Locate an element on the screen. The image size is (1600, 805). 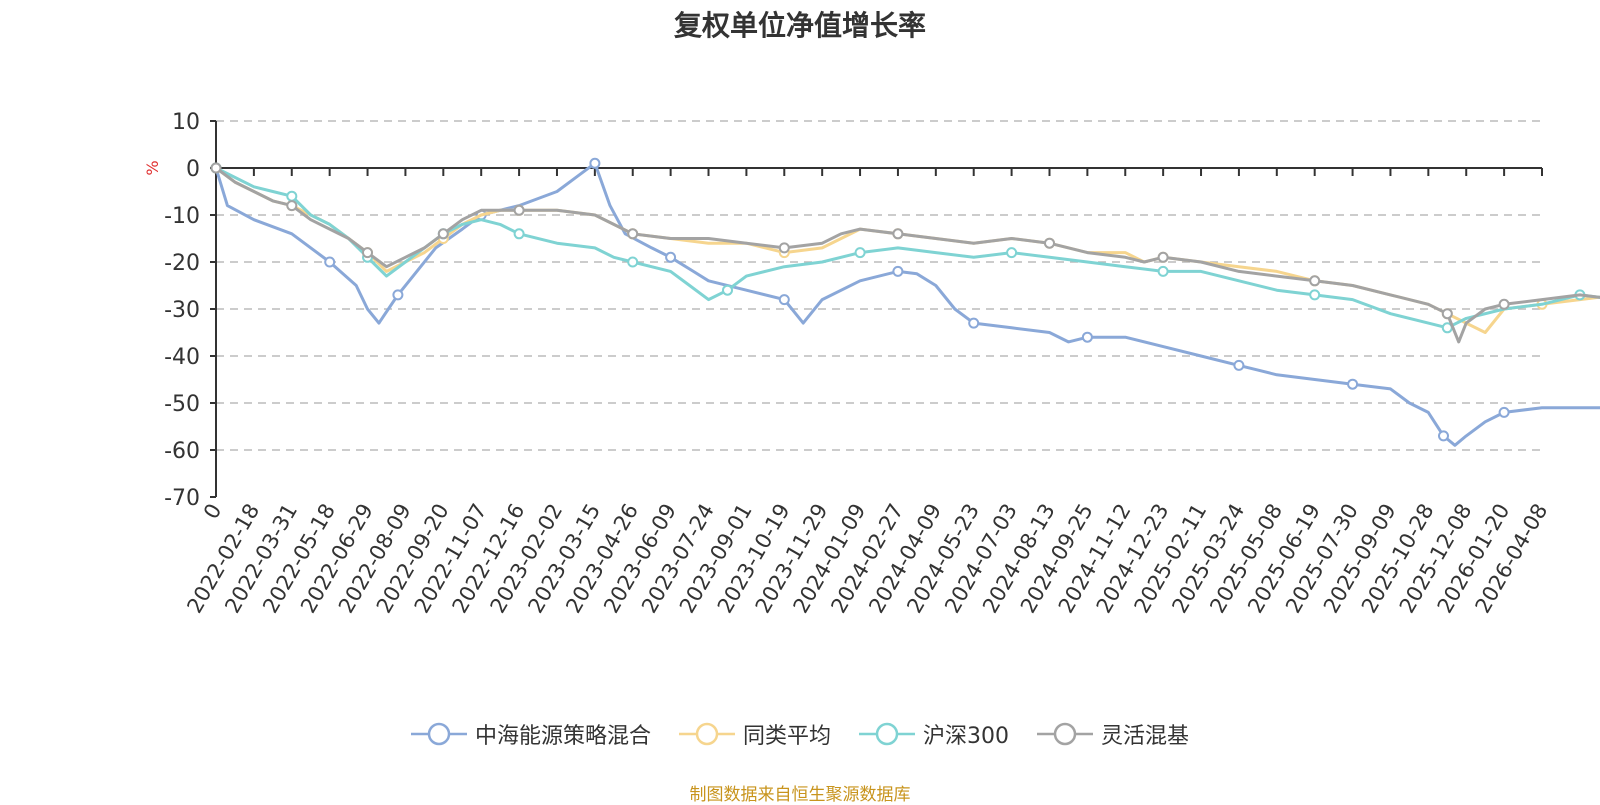
legend-item: 沪深300 is located at coordinates (934, 734).